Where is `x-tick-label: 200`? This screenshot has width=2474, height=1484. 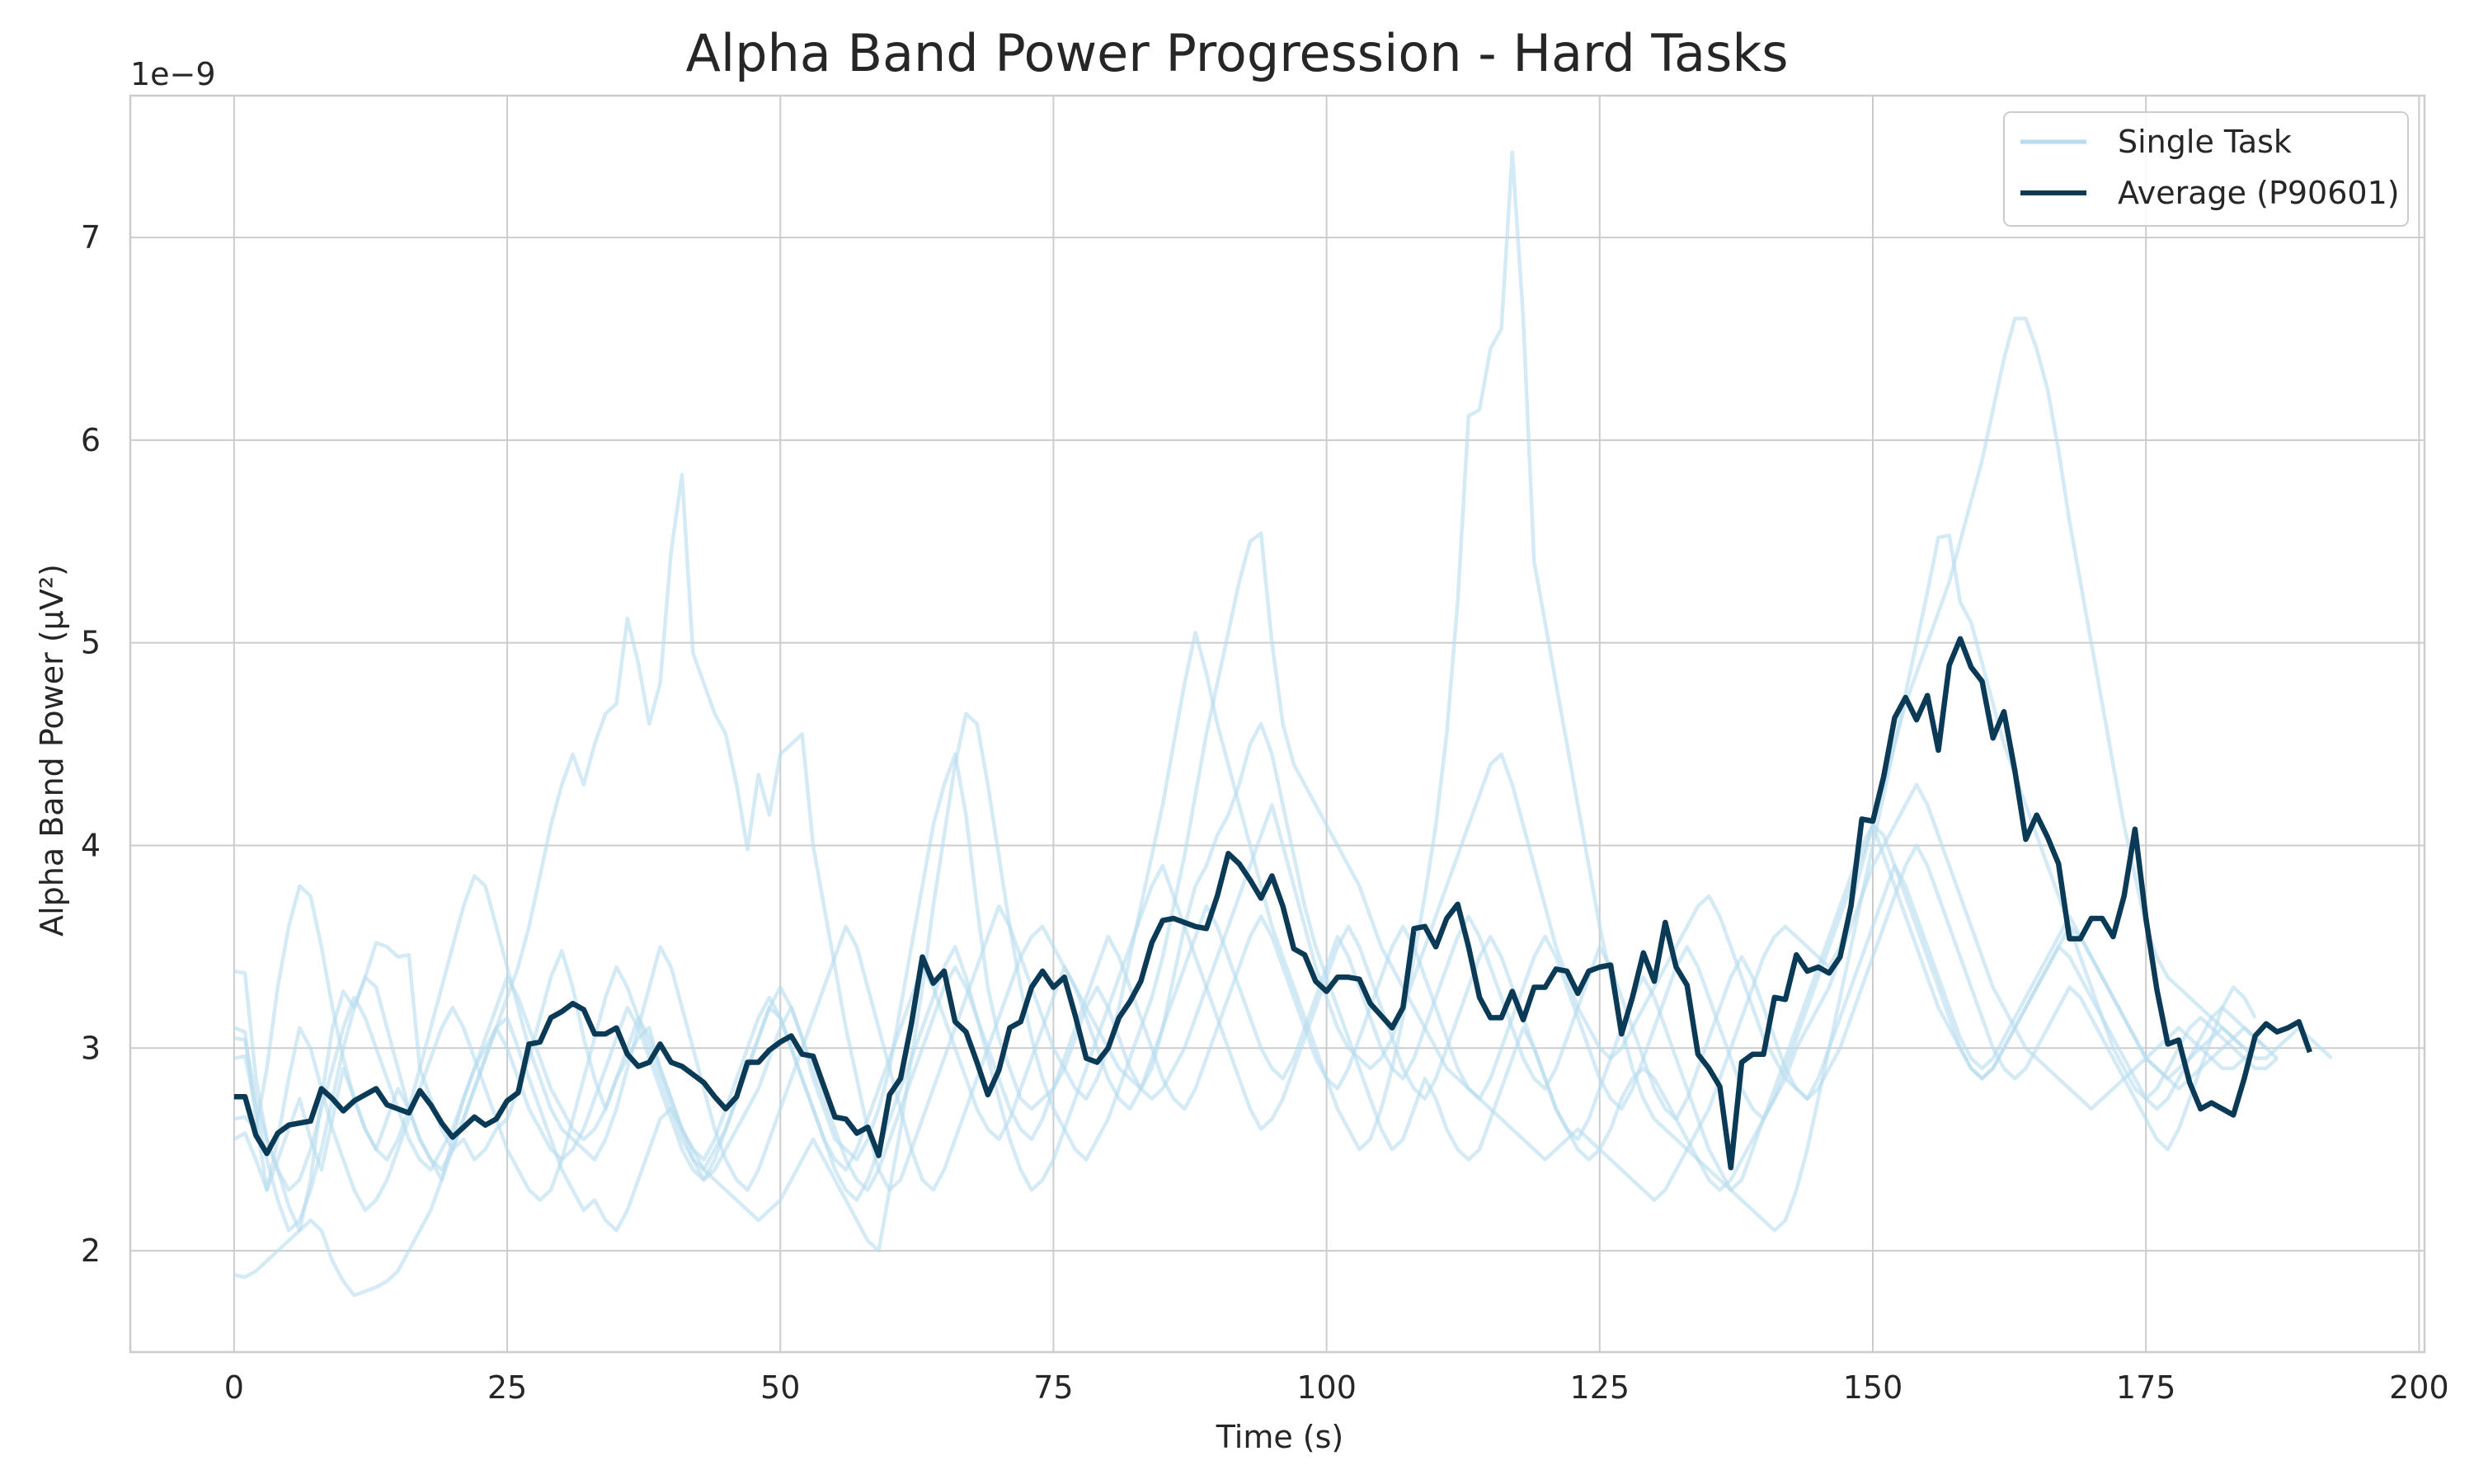 x-tick-label: 200 is located at coordinates (2419, 1387).